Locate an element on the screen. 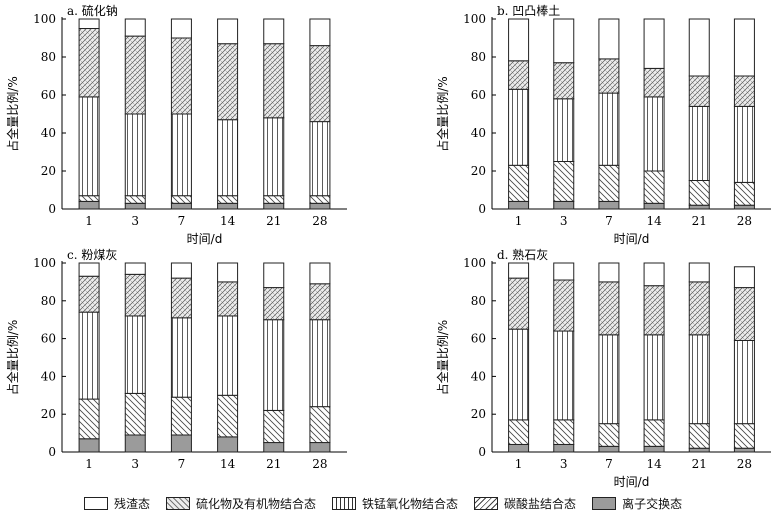 Image resolution: width=782 pixels, height=517 pixels. panel-d-bar-7-residual is located at coordinates (609, 272).